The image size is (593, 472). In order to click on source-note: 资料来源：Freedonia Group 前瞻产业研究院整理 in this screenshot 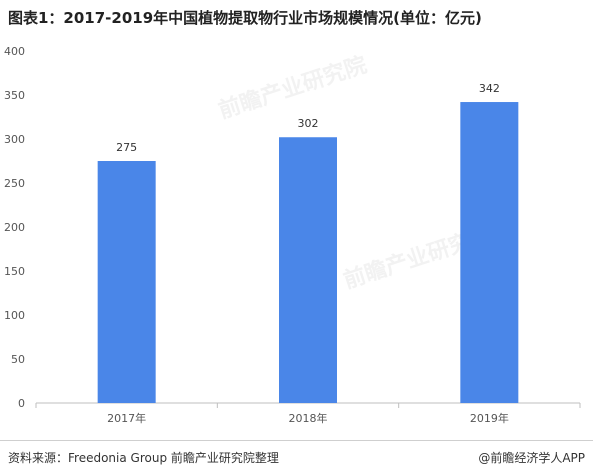, I will do `click(143, 458)`.